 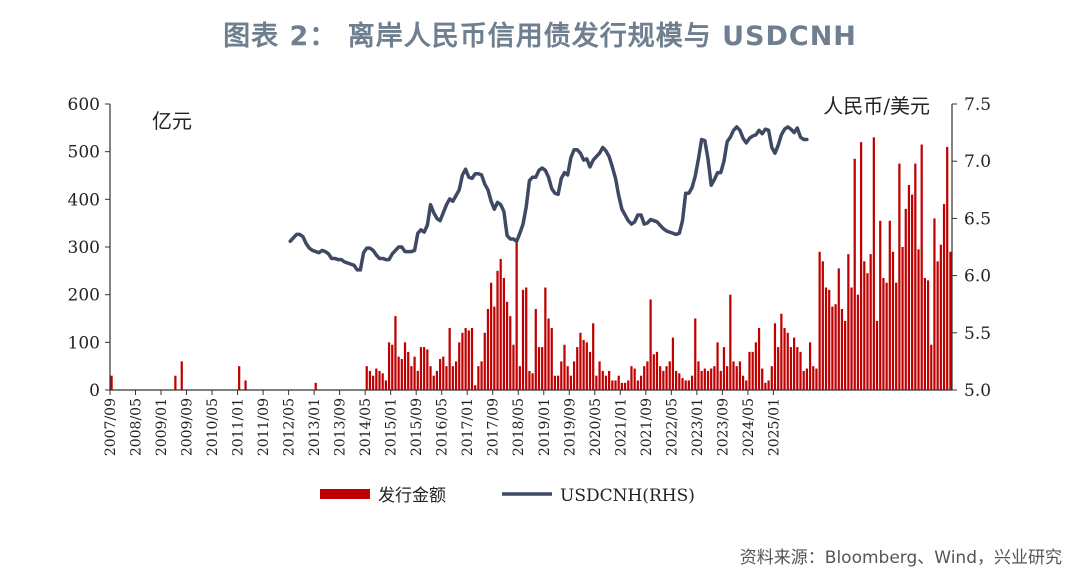 What do you see at coordinates (698, 427) in the screenshot?
I see `x-tick-label: 2023/01` at bounding box center [698, 427].